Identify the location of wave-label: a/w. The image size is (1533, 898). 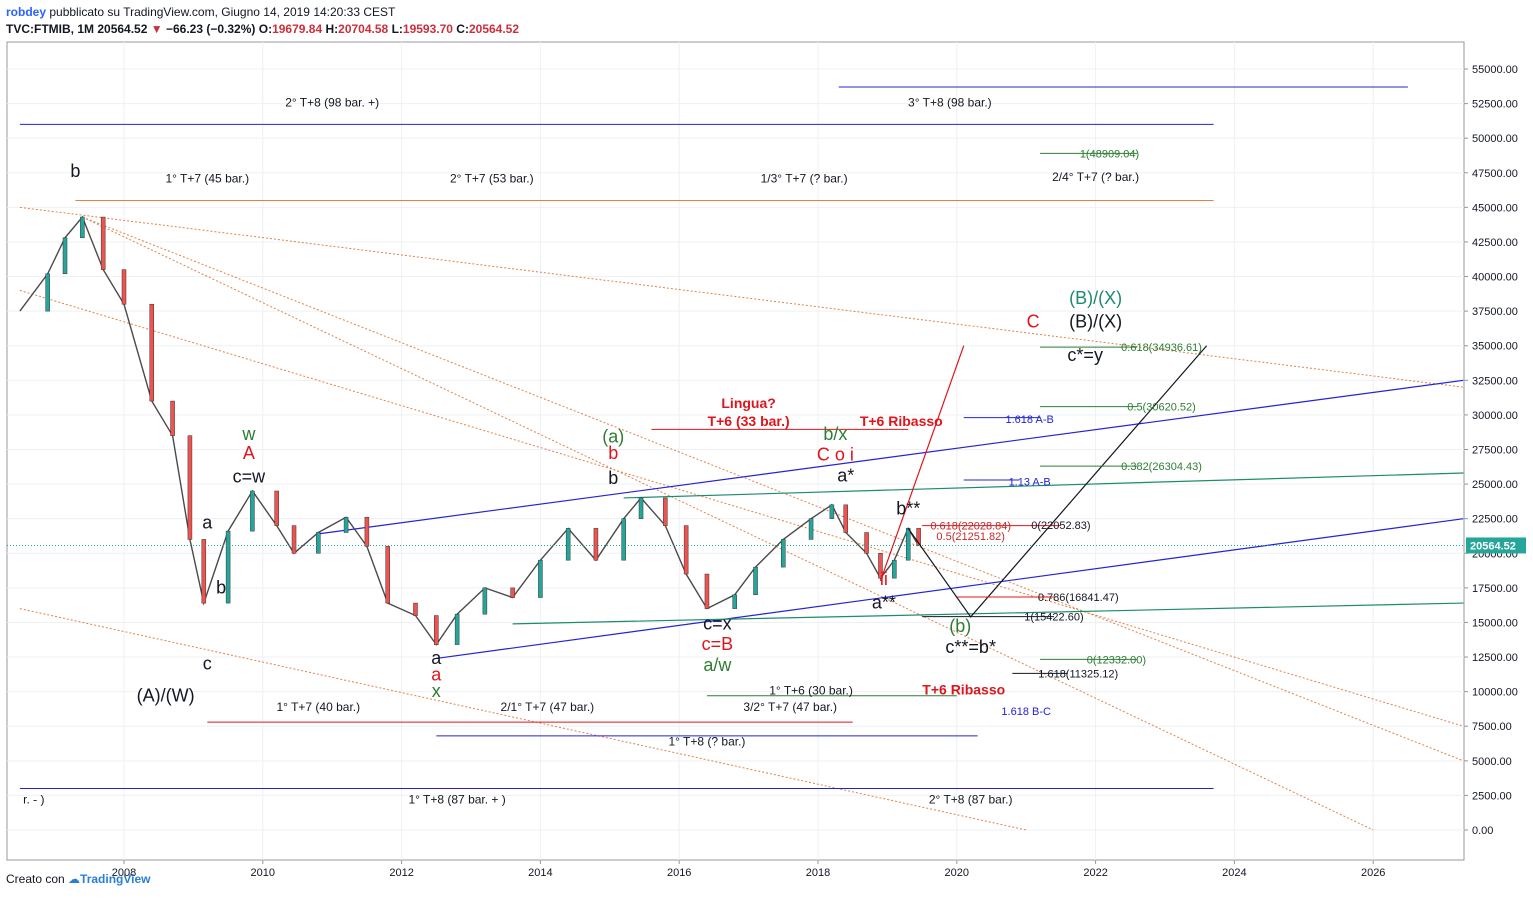
(717, 665).